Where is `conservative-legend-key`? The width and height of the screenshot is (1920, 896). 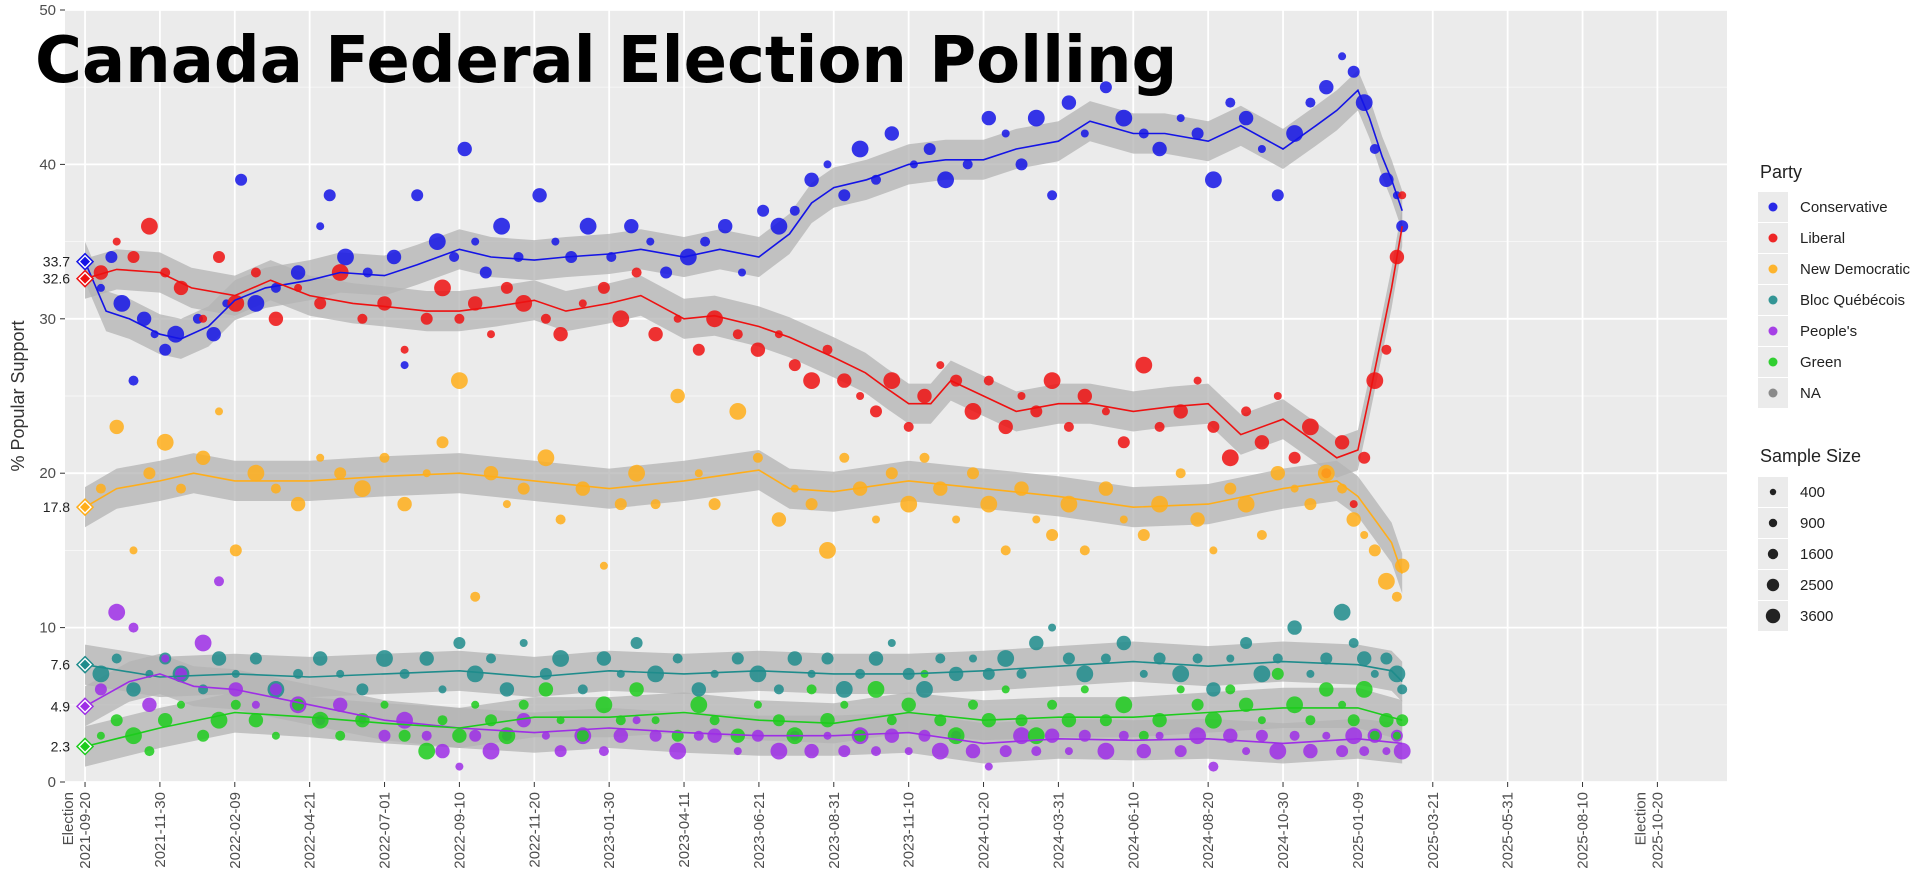
conservative-legend-key is located at coordinates (1773, 207).